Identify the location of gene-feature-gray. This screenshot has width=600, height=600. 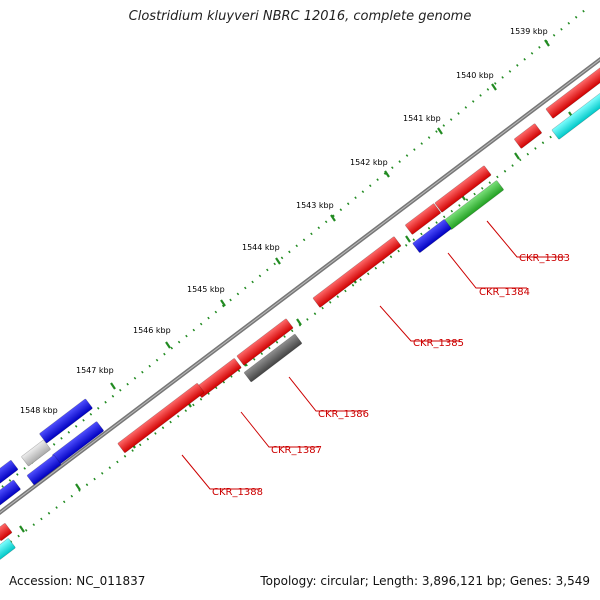
(273, 358).